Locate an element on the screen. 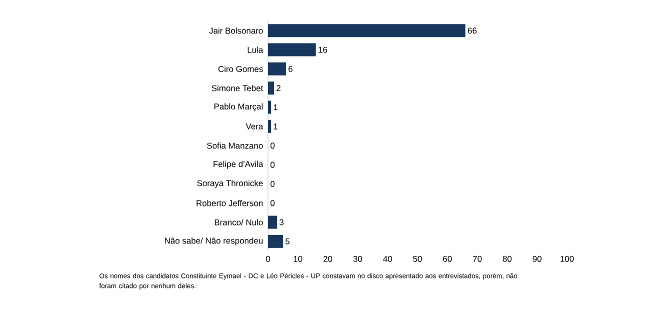 Image resolution: width=667 pixels, height=317 pixels. x-tick-label: 80 is located at coordinates (507, 259).